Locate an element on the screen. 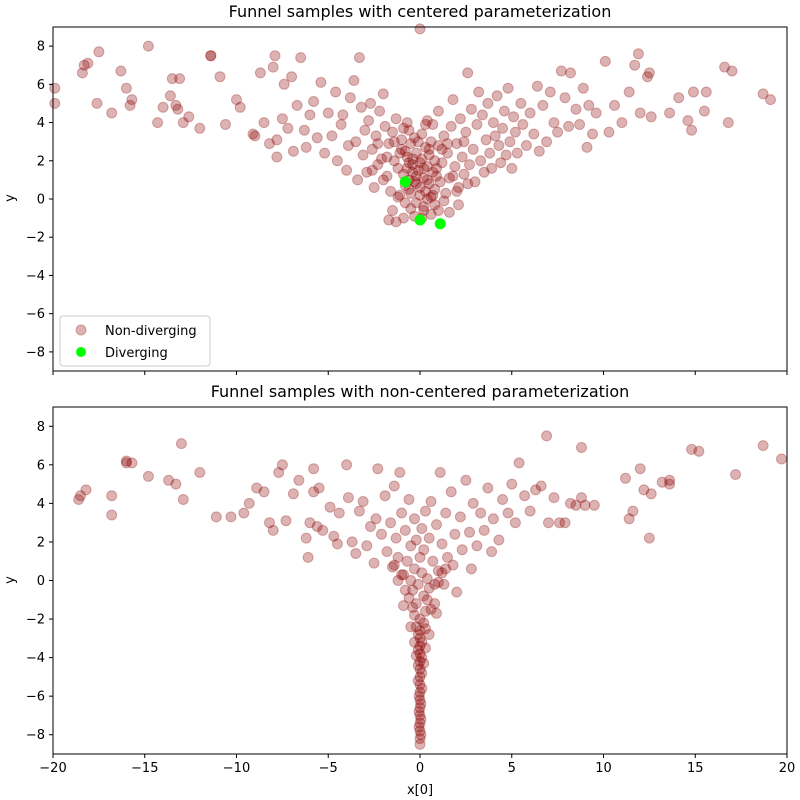 The width and height of the screenshot is (800, 800). top-y-tick-label: 4 is located at coordinates (41, 123).